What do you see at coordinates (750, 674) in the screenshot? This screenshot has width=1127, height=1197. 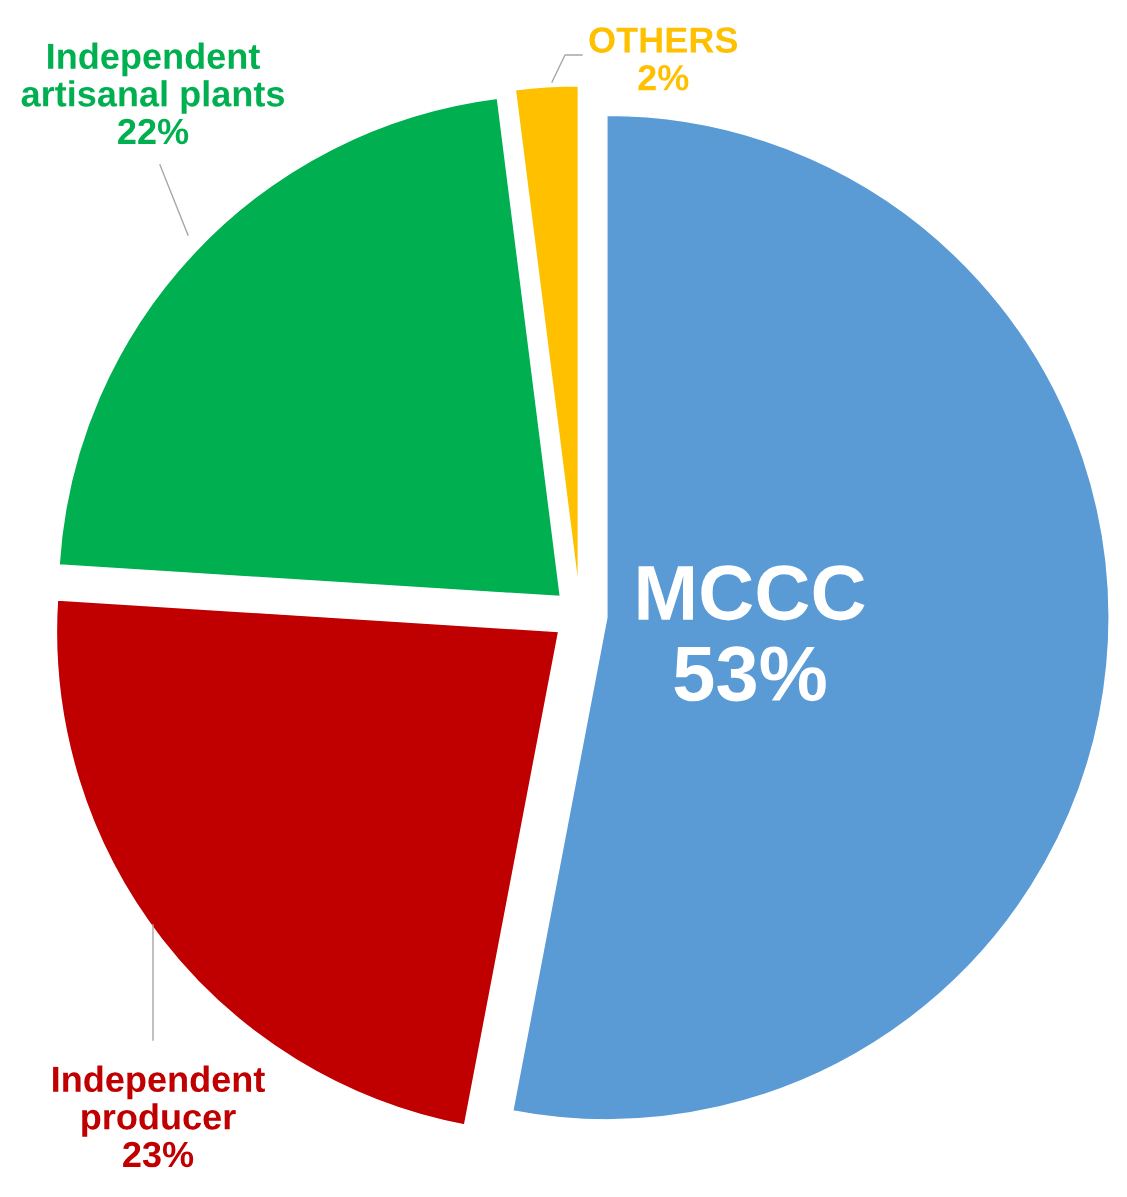 I see `data-label: 53%` at bounding box center [750, 674].